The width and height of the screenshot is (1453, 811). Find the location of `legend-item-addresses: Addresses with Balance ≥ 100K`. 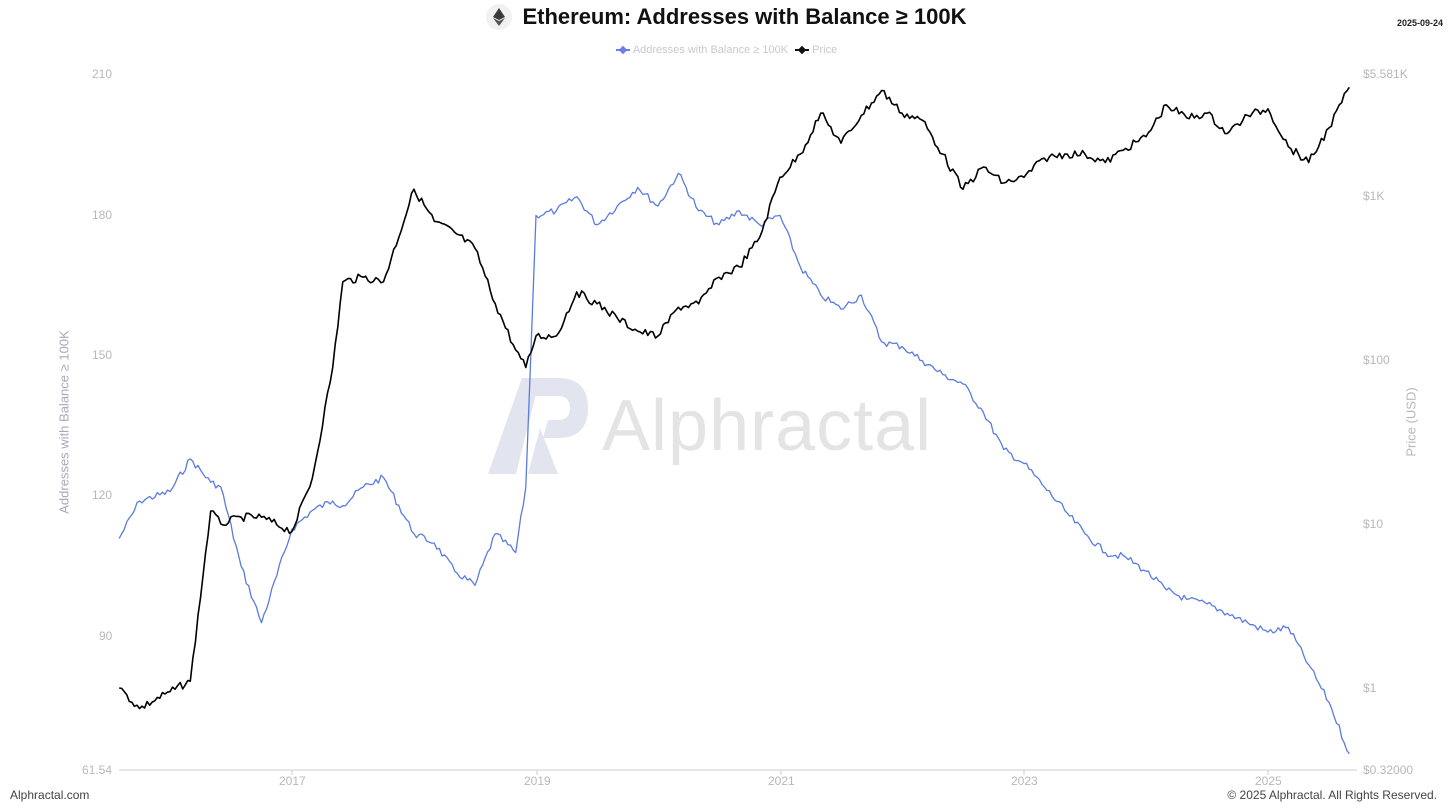

legend-item-addresses: Addresses with Balance ≥ 100K is located at coordinates (702, 50).